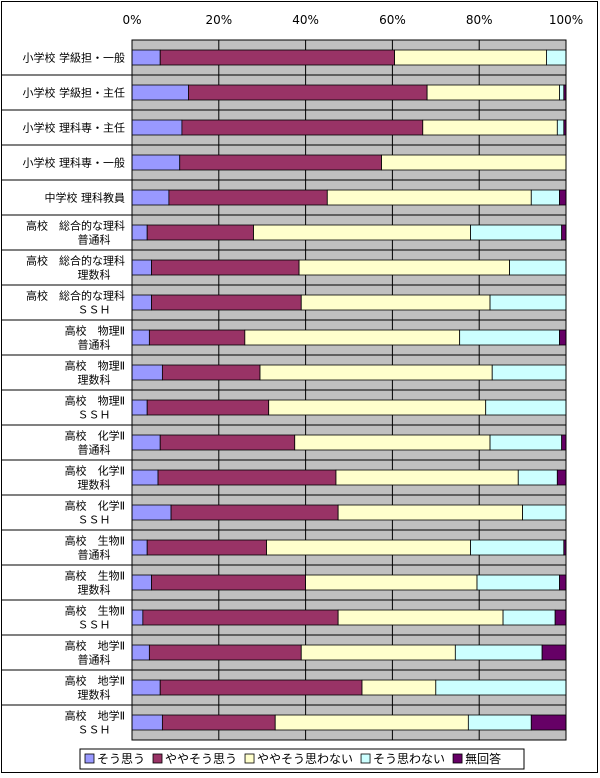  Describe the element at coordinates (352, 337) in the screenshot. I see `bar-ややそう思わない-8` at that location.